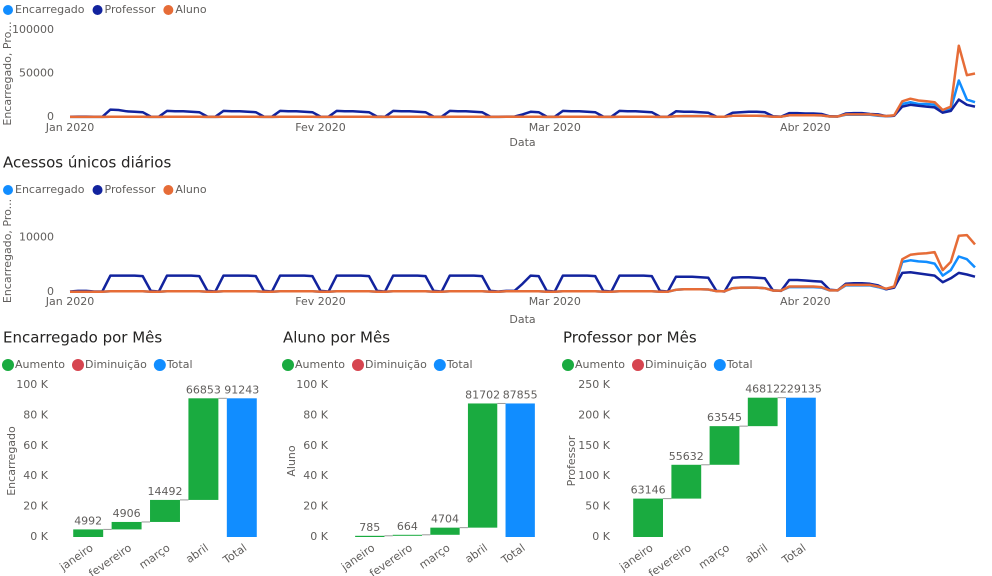 Image resolution: width=992 pixels, height=576 pixels. Describe the element at coordinates (291, 461) in the screenshot. I see `y-axis-title: Aluno` at that location.